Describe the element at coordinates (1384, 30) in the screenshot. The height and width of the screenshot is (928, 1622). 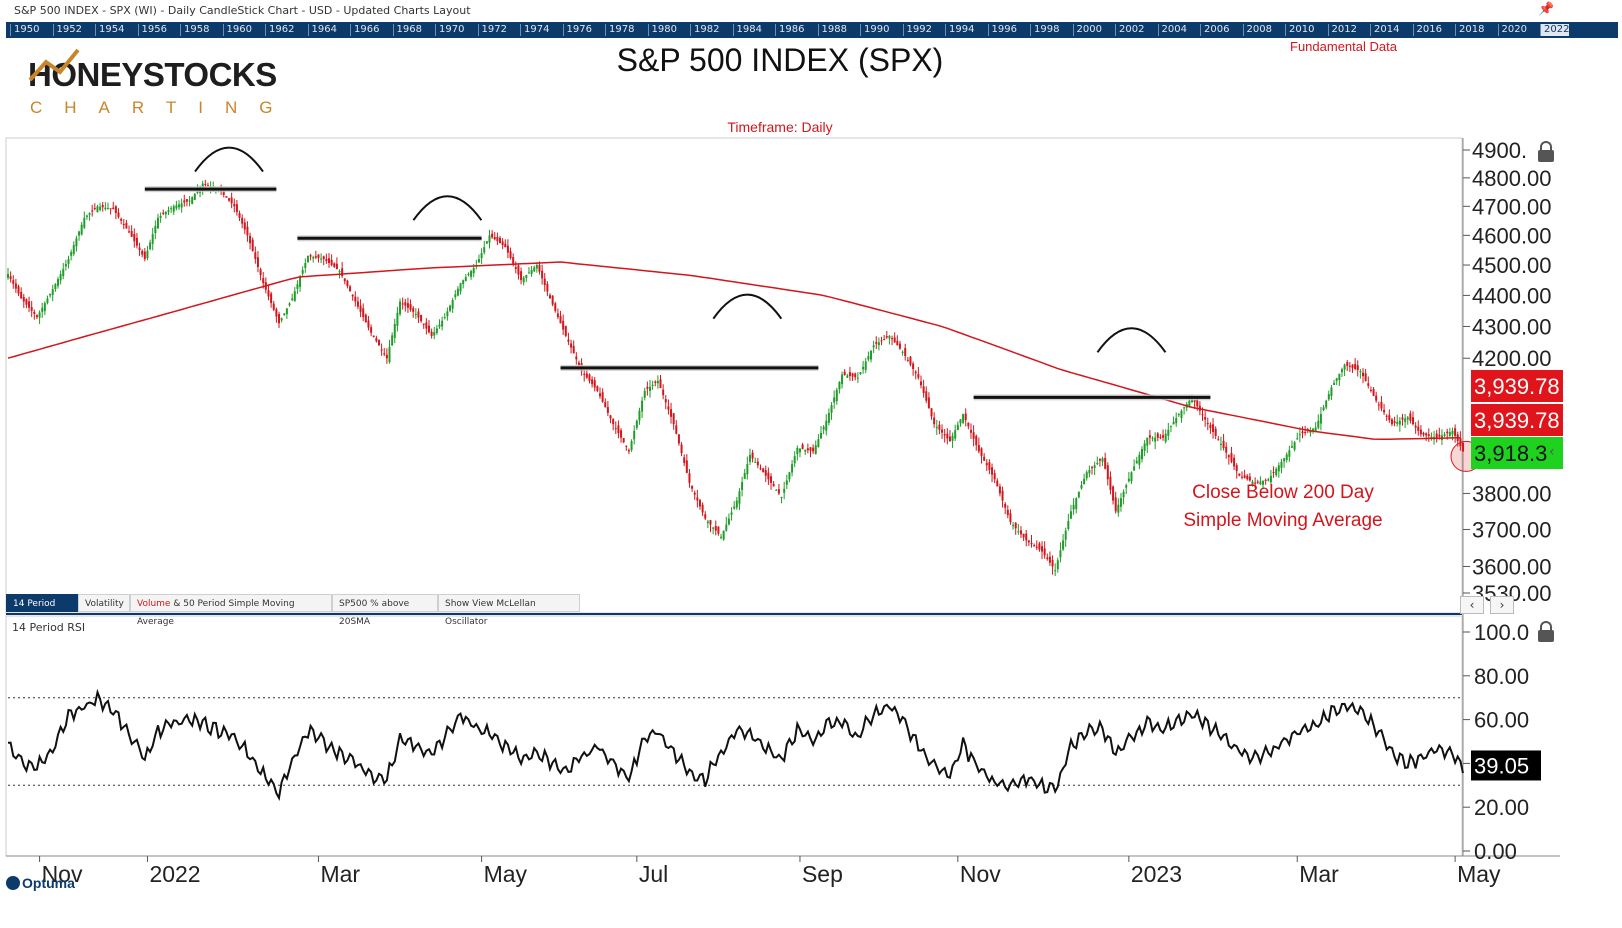
I see `year-2014: 2014` at that location.